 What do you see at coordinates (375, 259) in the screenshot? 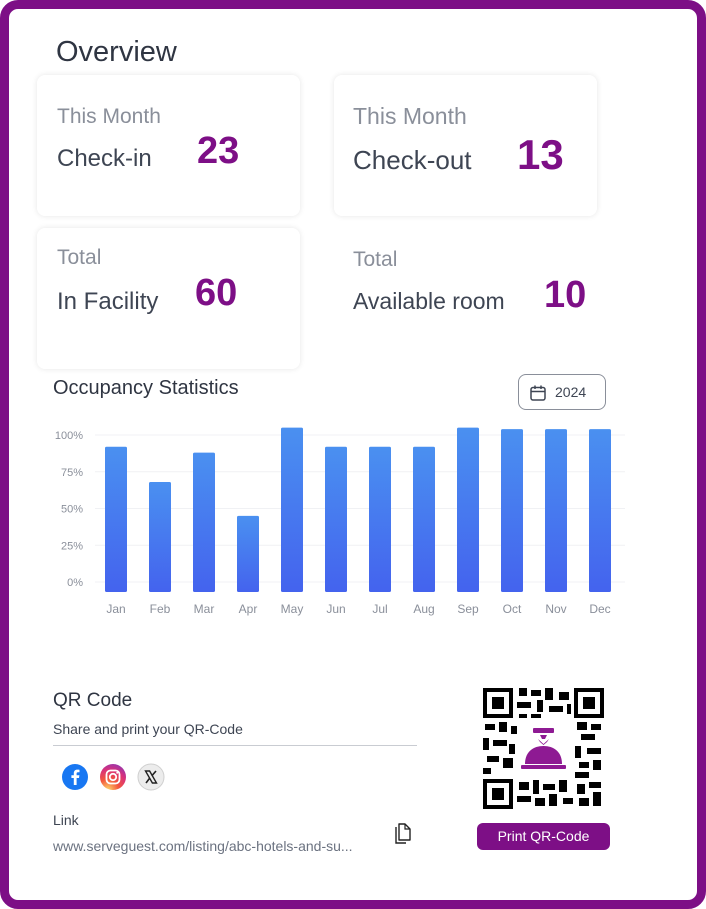
I see `available-room-period-label: Total` at bounding box center [375, 259].